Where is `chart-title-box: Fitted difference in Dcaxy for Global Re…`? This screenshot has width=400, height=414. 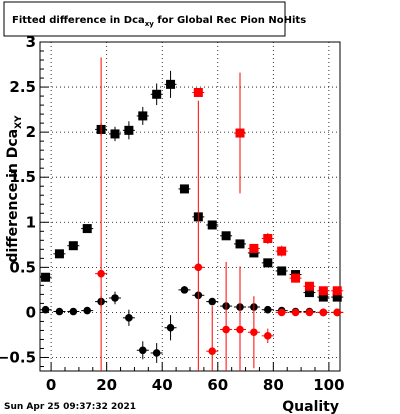 chart-title-box: Fitted difference in Dcaxy for Global Re… is located at coordinates (154, 19).